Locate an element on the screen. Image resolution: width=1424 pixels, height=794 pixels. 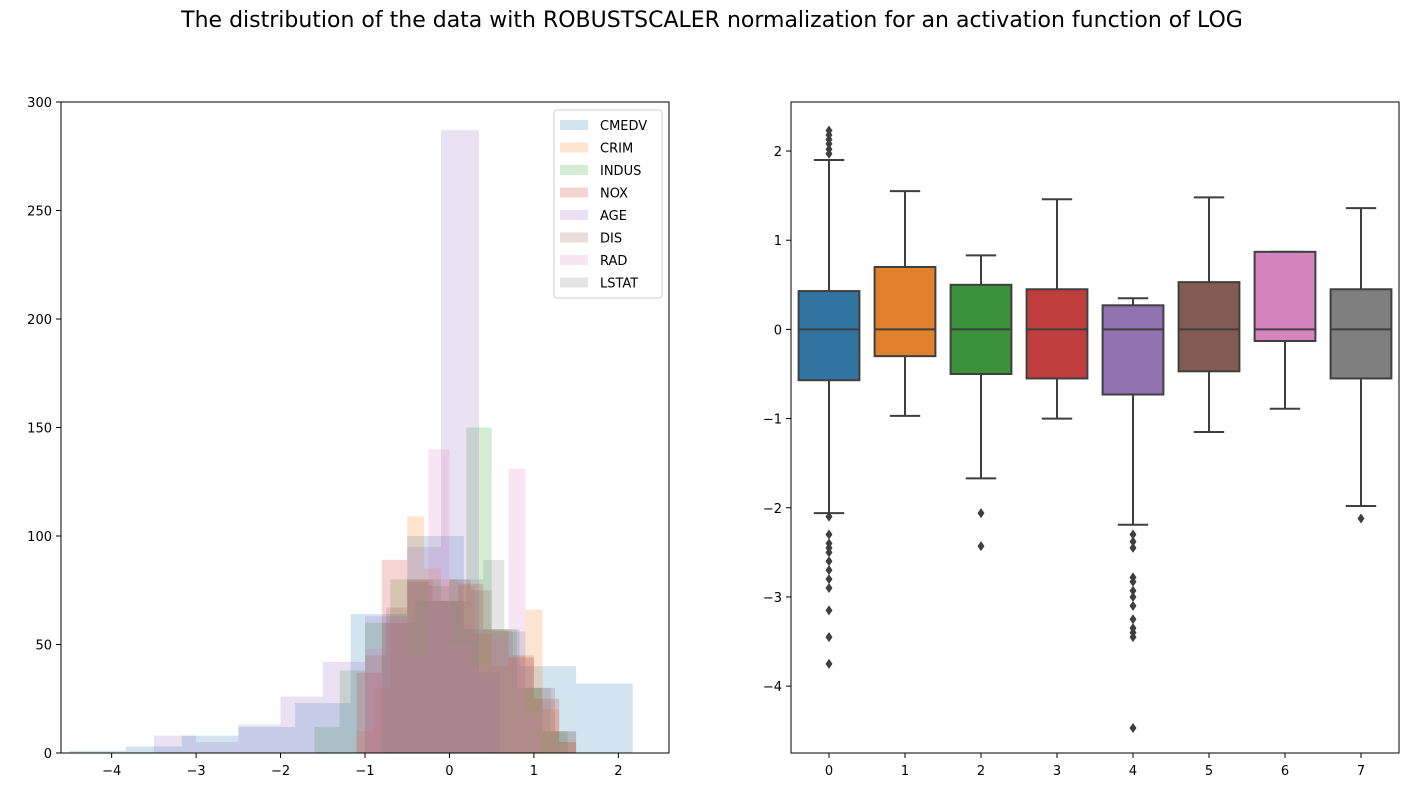
y-tick-label: −3 is located at coordinates (772, 598).